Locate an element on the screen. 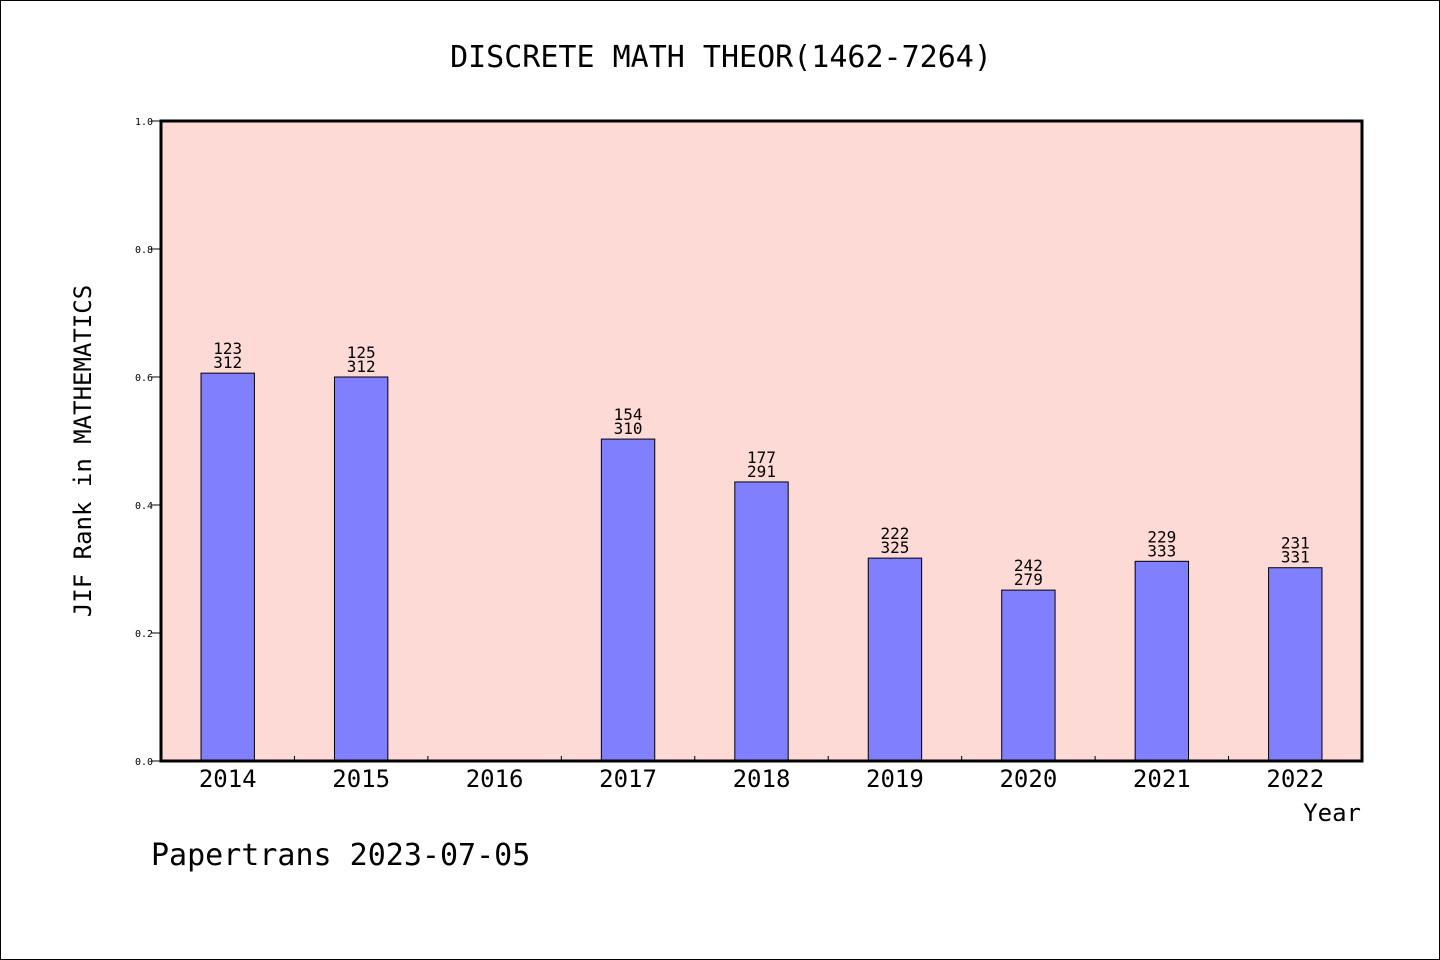 This screenshot has height=960, width=1440. x-tick-label: 2017 is located at coordinates (628, 779).